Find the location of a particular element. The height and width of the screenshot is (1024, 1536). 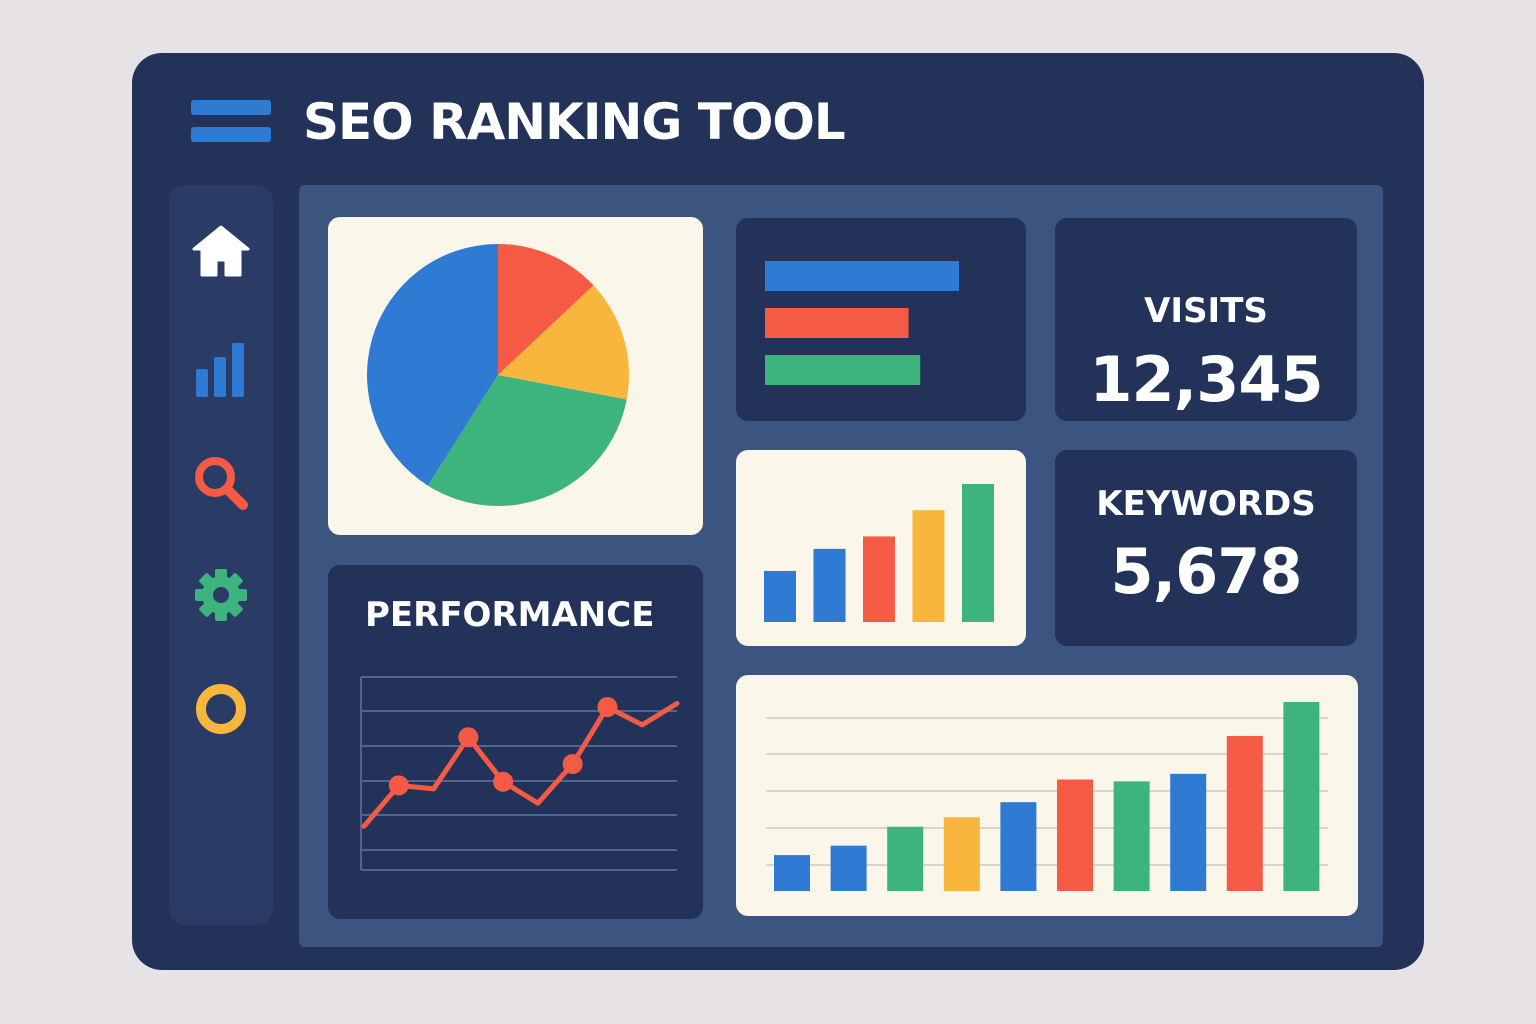

small-bar-chart-card is located at coordinates (881, 548).